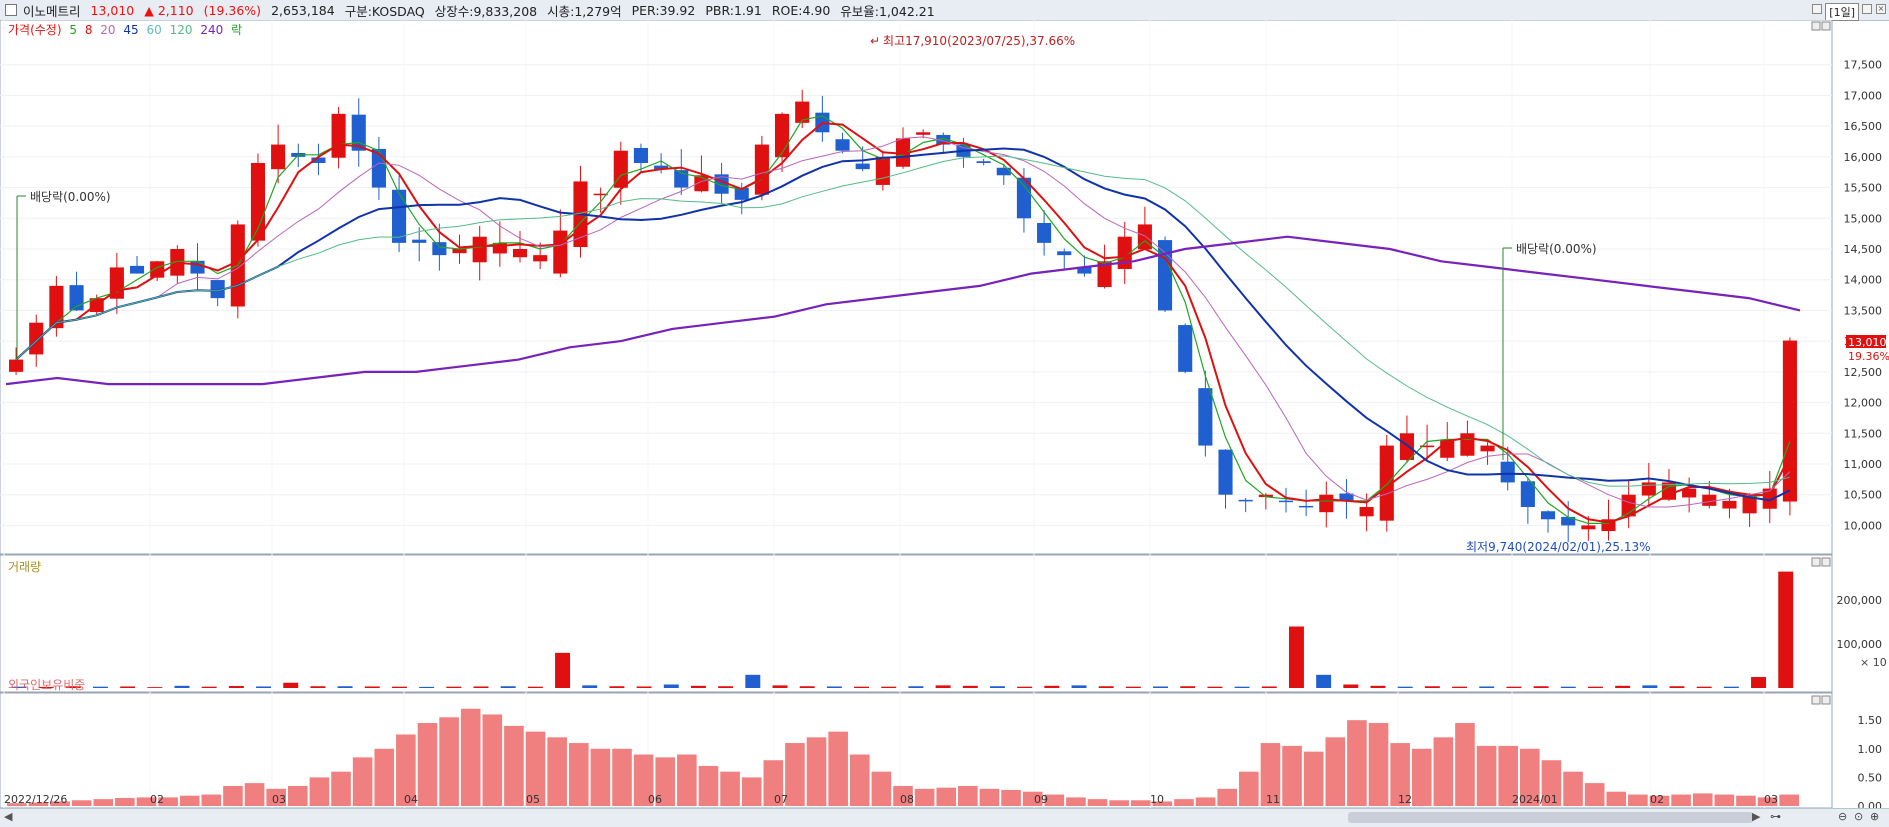 The image size is (1889, 827). What do you see at coordinates (1868, 356) in the screenshot?
I see `current-pct-tag: 19.36%` at bounding box center [1868, 356].